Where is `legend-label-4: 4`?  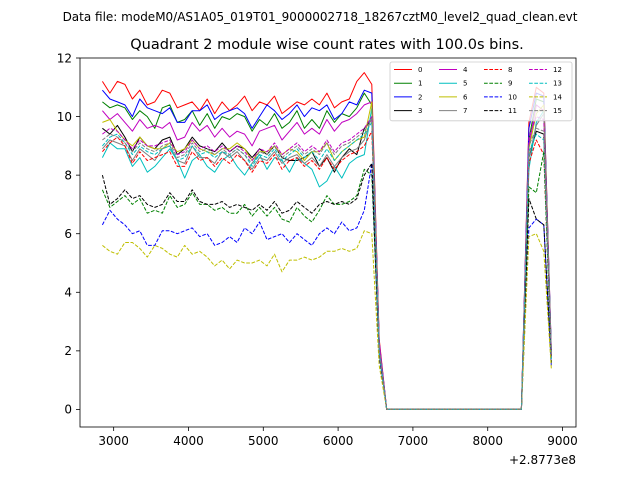 legend-label-4: 4 is located at coordinates (465, 70).